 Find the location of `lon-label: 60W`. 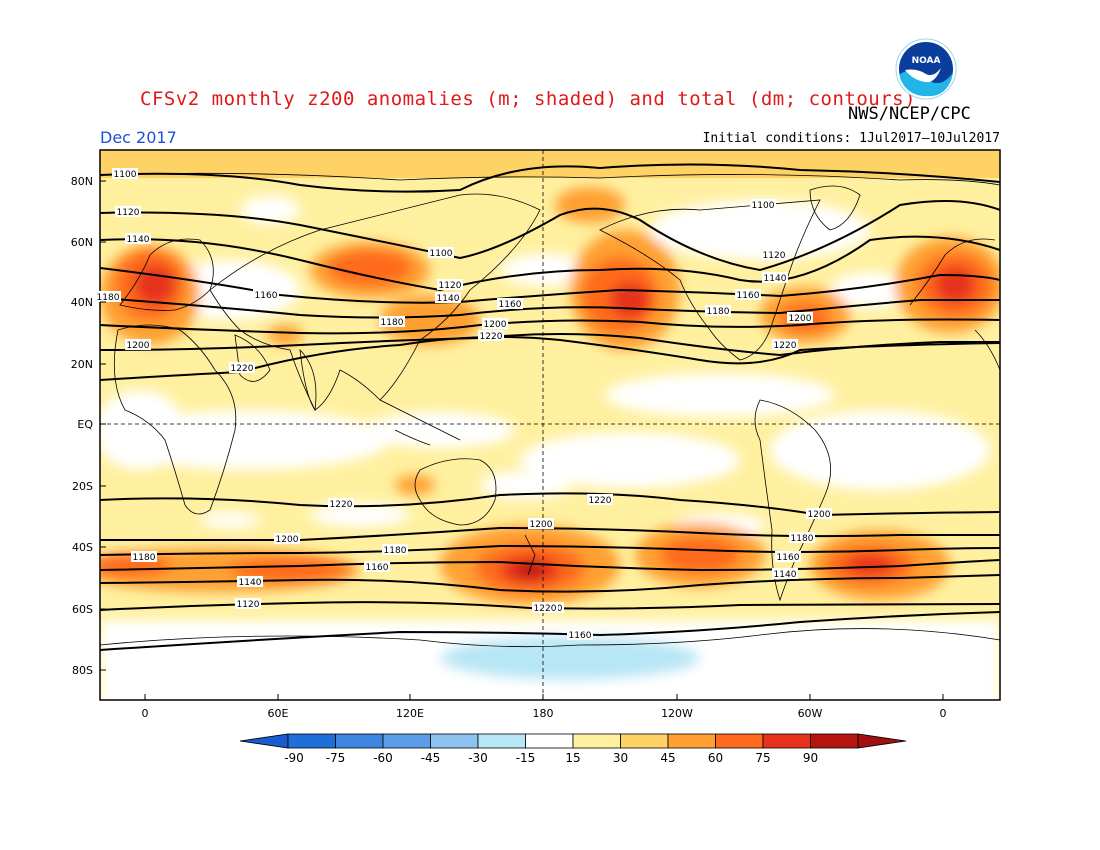

lon-label: 60W is located at coordinates (810, 713).